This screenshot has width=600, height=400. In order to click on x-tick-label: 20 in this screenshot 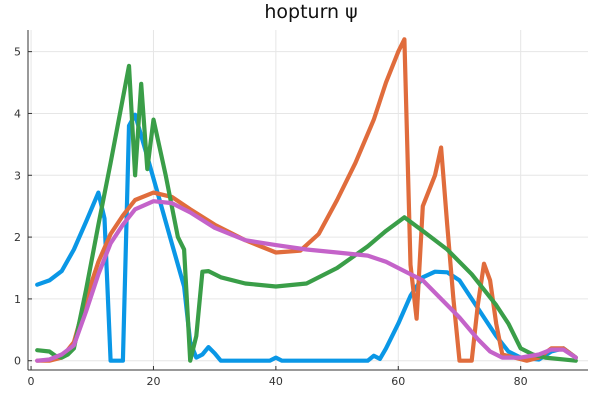, I will do `click(153, 381)`.